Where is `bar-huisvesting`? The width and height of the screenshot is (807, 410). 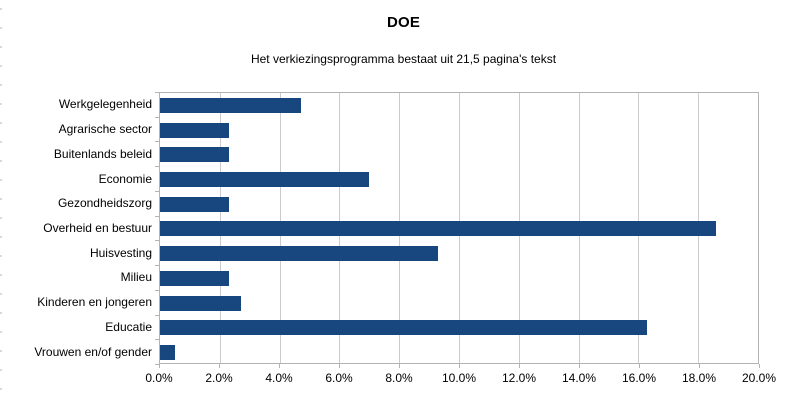
bar-huisvesting is located at coordinates (299, 254).